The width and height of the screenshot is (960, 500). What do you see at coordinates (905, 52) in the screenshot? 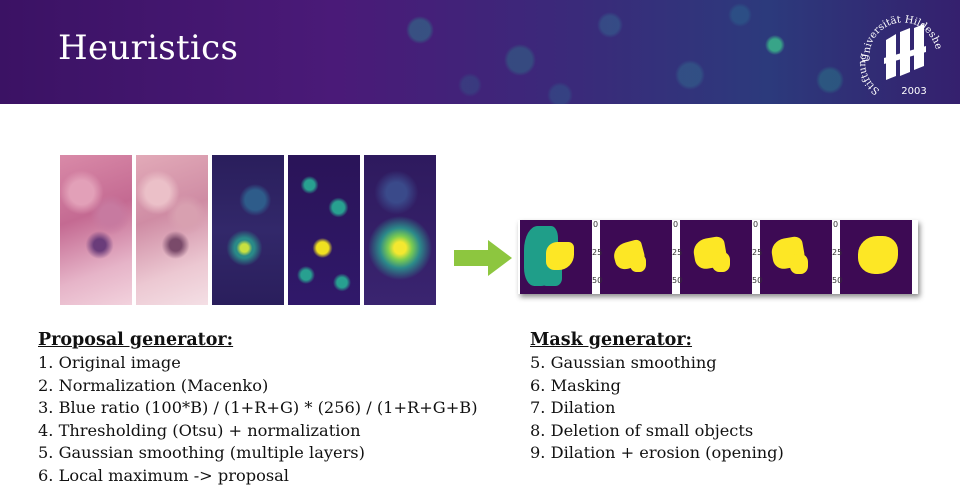
I see `logo-emblem-icon` at bounding box center [905, 52].